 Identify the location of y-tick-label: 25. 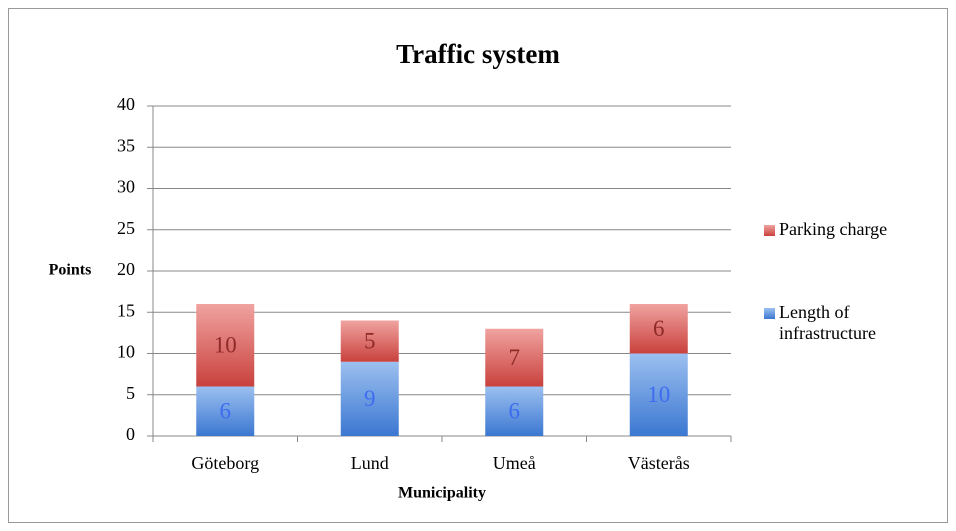
(126, 228).